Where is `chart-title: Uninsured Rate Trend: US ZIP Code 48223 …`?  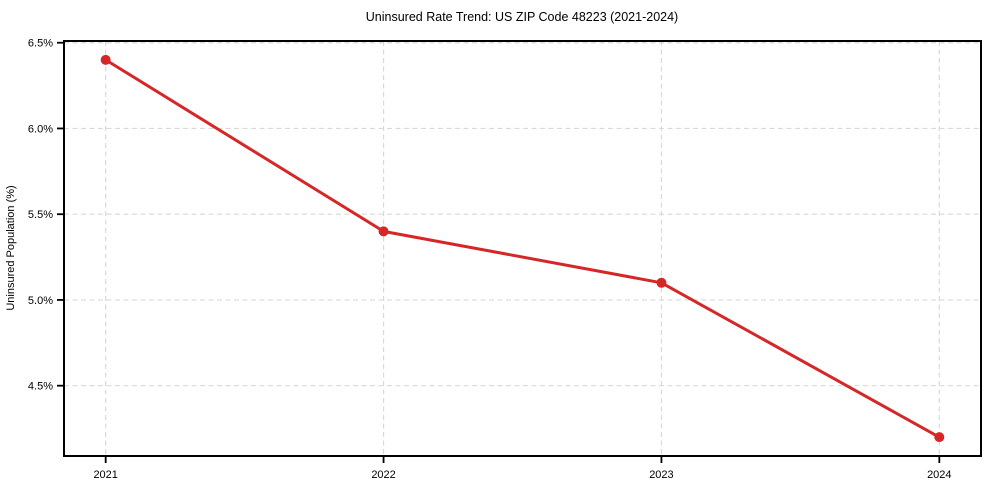 chart-title: Uninsured Rate Trend: US ZIP Code 48223 … is located at coordinates (522, 17).